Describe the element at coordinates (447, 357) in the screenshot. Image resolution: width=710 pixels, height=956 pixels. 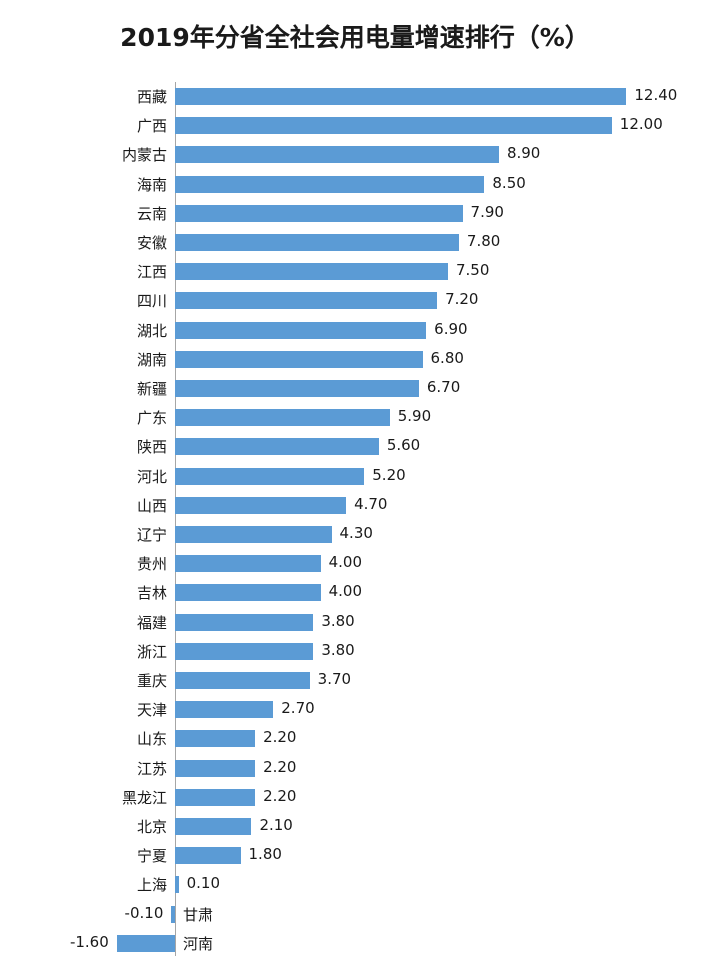
I see `value-label: 6.80` at that location.